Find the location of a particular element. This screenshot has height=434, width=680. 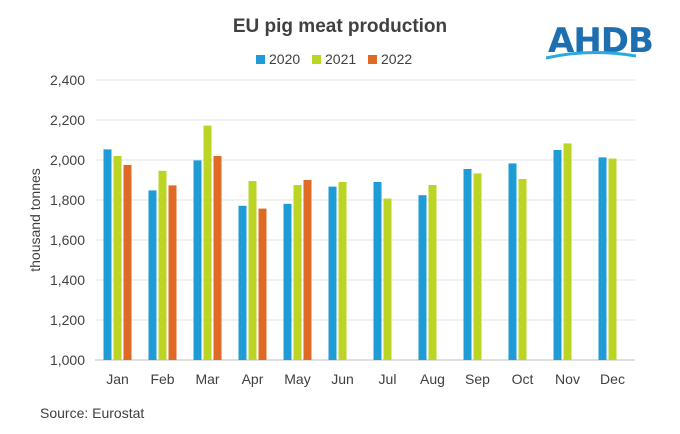

x-tick-label: Oct is located at coordinates (523, 379).